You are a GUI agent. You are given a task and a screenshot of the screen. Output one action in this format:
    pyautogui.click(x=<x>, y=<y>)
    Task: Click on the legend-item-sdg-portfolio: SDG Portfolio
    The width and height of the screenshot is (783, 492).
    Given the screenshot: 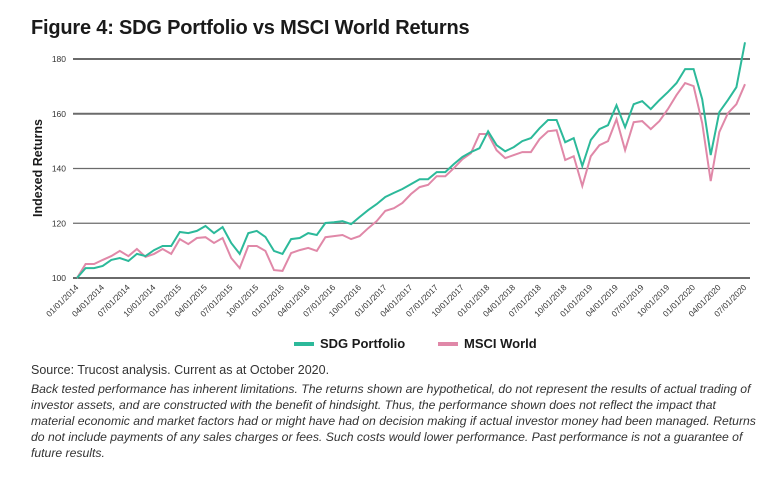 What is the action you would take?
    pyautogui.click(x=349, y=343)
    